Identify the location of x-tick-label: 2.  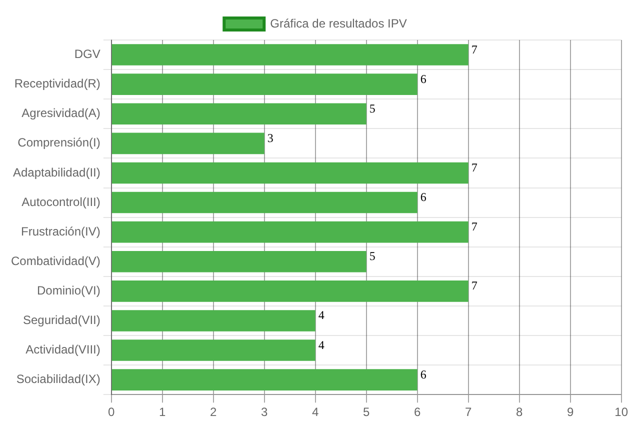
(214, 412).